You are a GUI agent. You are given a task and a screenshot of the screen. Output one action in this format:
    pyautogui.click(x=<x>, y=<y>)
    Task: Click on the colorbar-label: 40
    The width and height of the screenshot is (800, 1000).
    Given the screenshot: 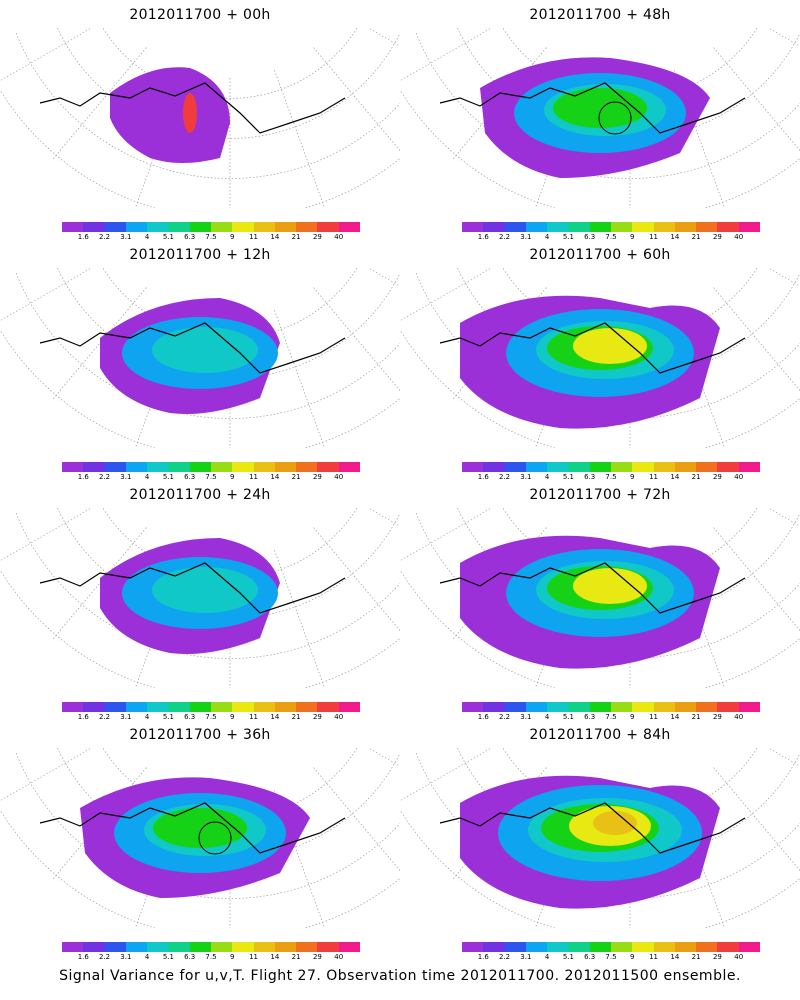 What is the action you would take?
    pyautogui.click(x=739, y=717)
    